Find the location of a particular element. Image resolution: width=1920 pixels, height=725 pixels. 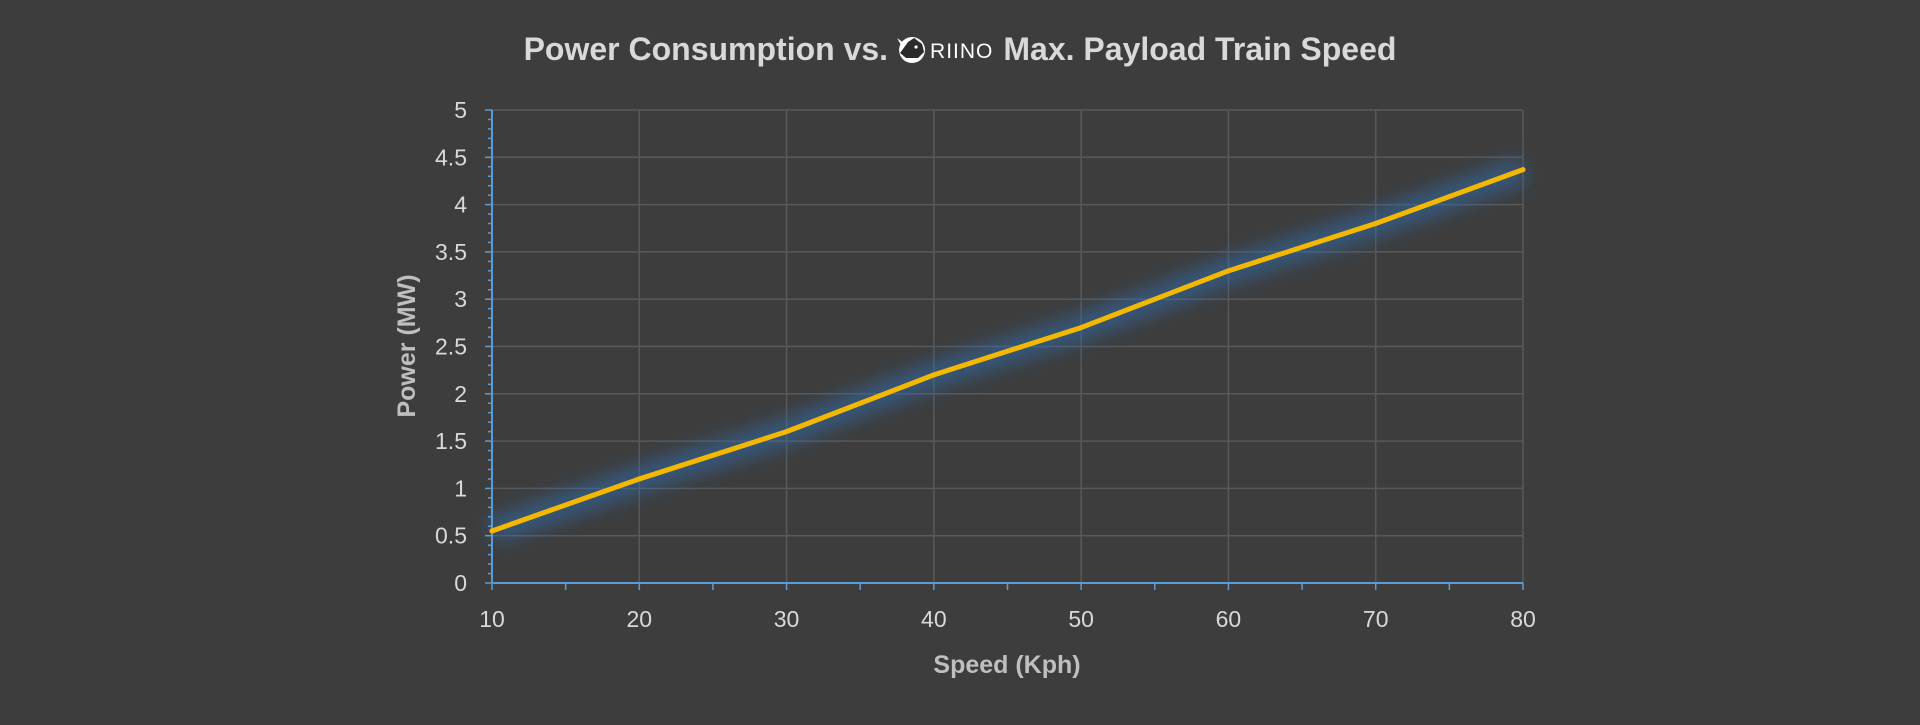

x-tick-label: 40 is located at coordinates (934, 619).